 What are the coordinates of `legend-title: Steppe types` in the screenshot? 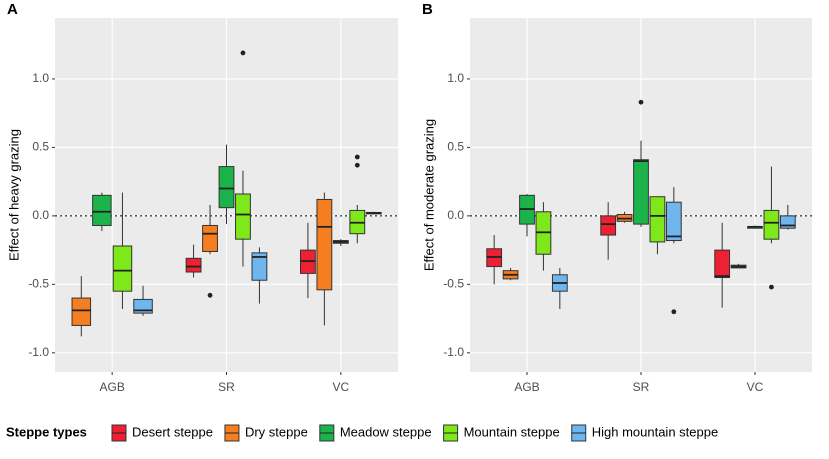 It's located at (46, 431).